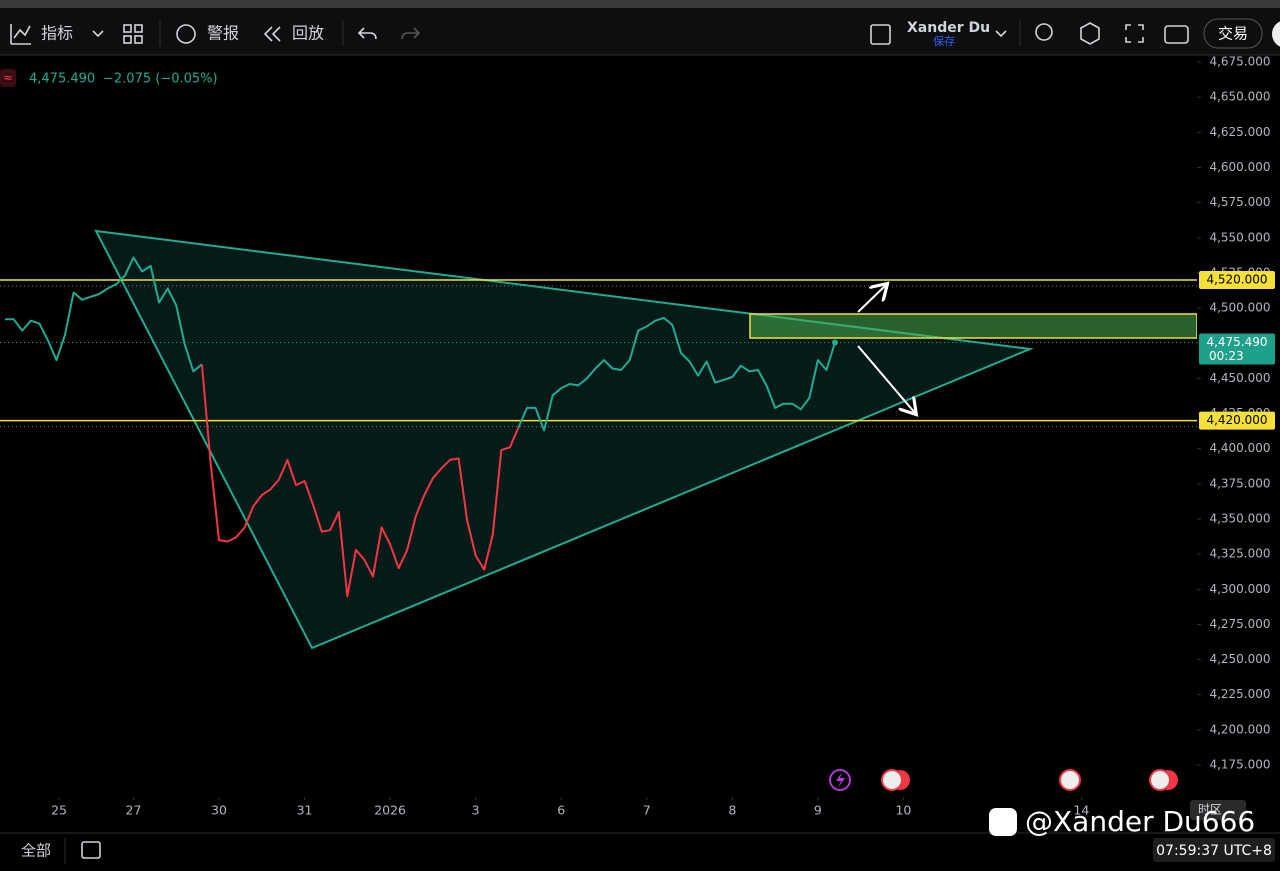  What do you see at coordinates (1239, 378) in the screenshot?
I see `y-tick-label: 4,450.000` at bounding box center [1239, 378].